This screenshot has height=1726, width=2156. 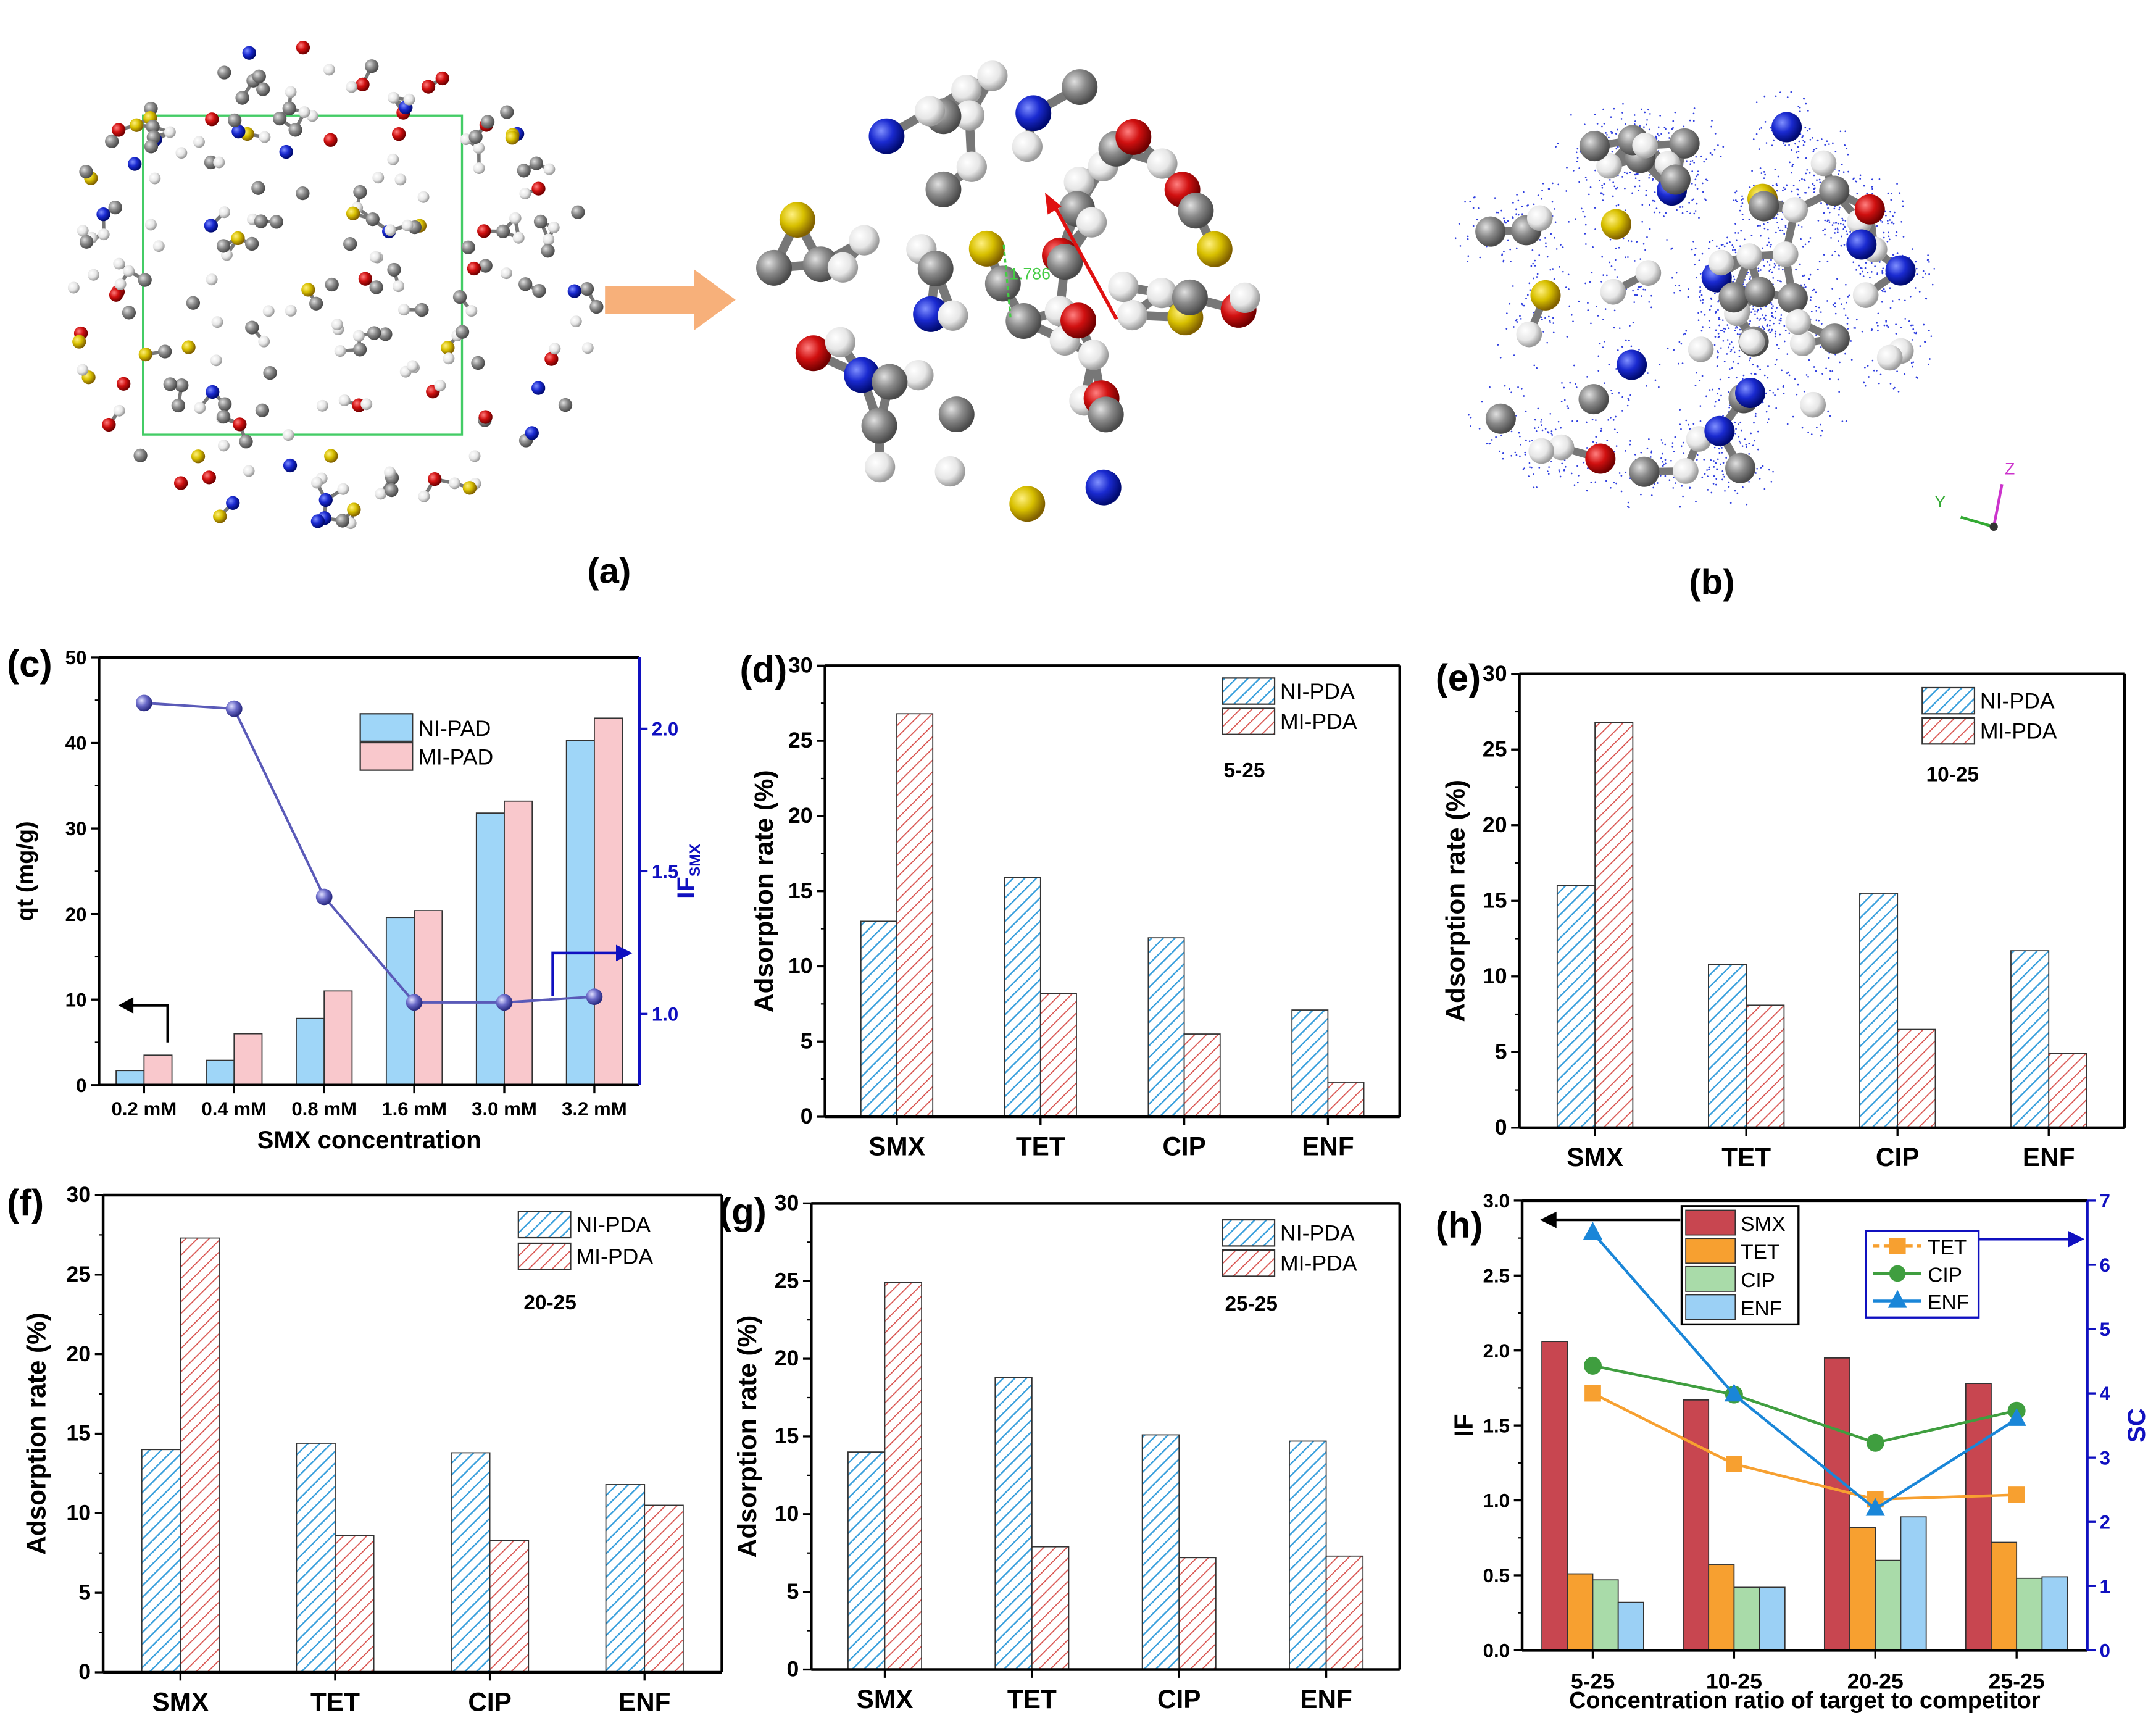 What do you see at coordinates (1710, 1307) in the screenshot?
I see `legend-swatch-enf` at bounding box center [1710, 1307].